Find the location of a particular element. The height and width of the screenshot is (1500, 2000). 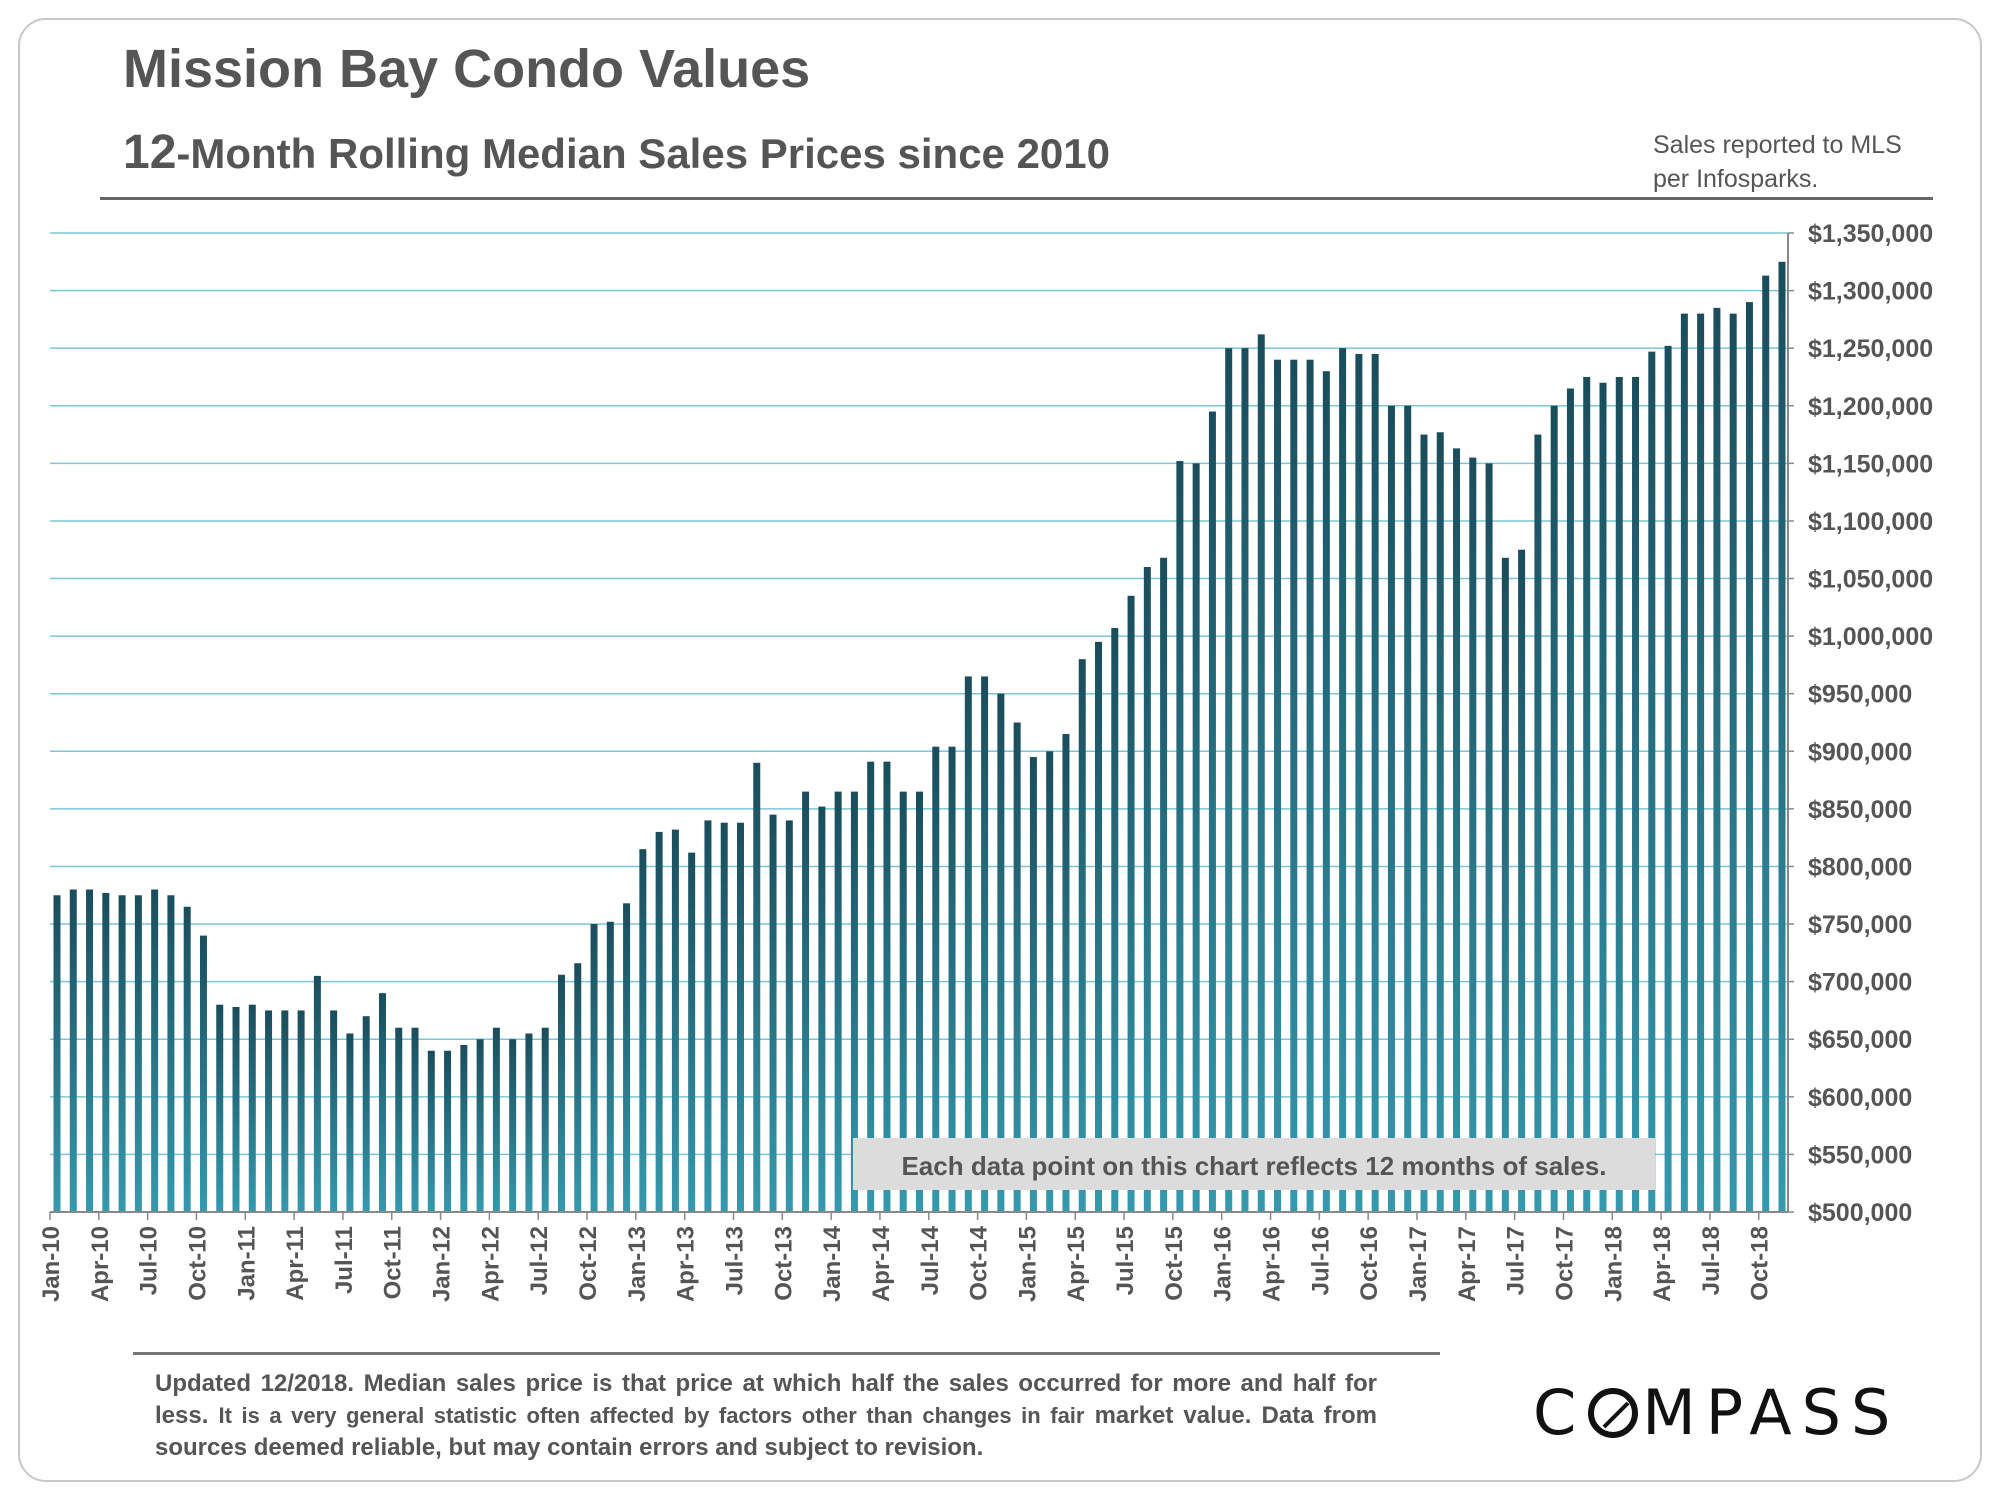

y-tick-label: $600,000 is located at coordinates (1860, 1098).